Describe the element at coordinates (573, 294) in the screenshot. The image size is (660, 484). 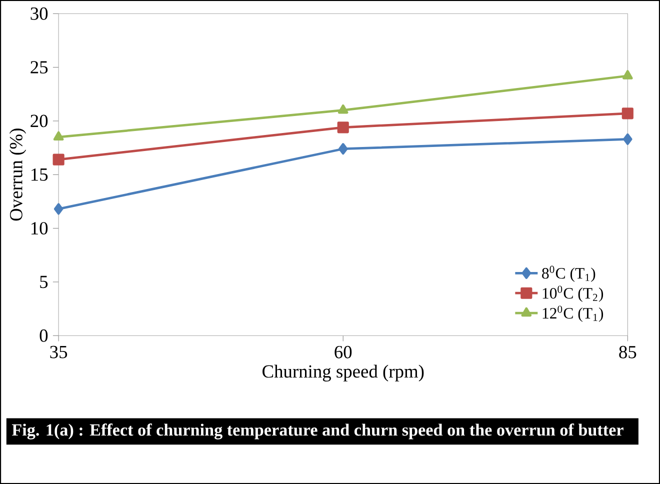
I see `legend-label: 10$^{0}$C (T$_{2}$)` at that location.